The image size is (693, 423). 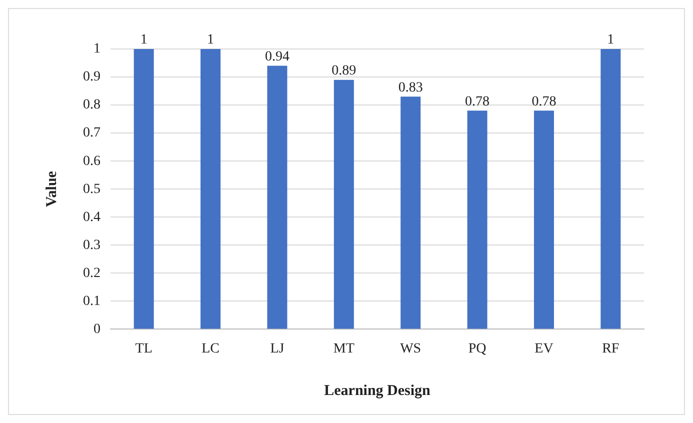 What do you see at coordinates (91, 217) in the screenshot?
I see `y-tick-label: 0.4` at bounding box center [91, 217].